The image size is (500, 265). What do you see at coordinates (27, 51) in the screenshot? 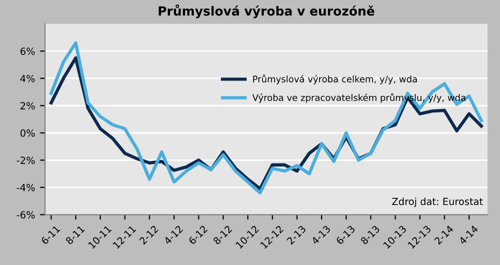
I see `y-tick-label: 6%` at bounding box center [27, 51].